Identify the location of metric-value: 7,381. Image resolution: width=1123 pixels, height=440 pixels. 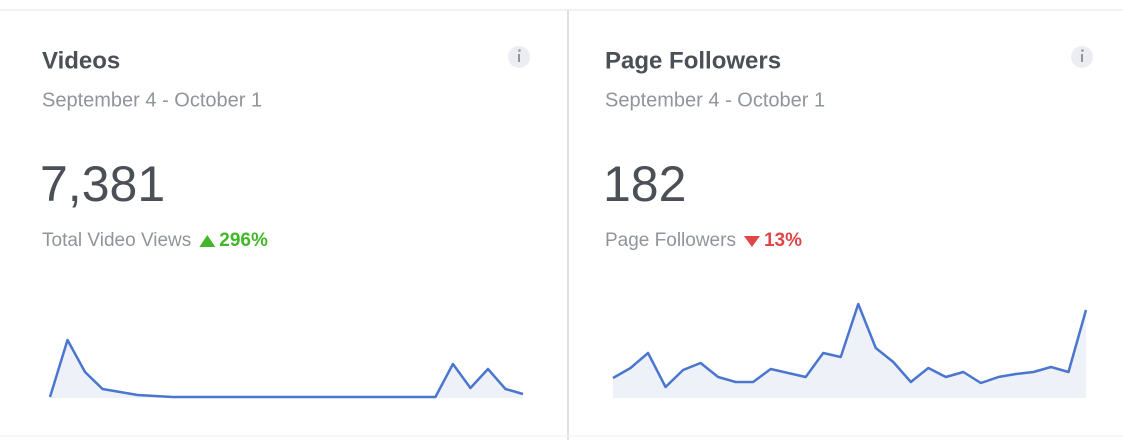
(102, 184).